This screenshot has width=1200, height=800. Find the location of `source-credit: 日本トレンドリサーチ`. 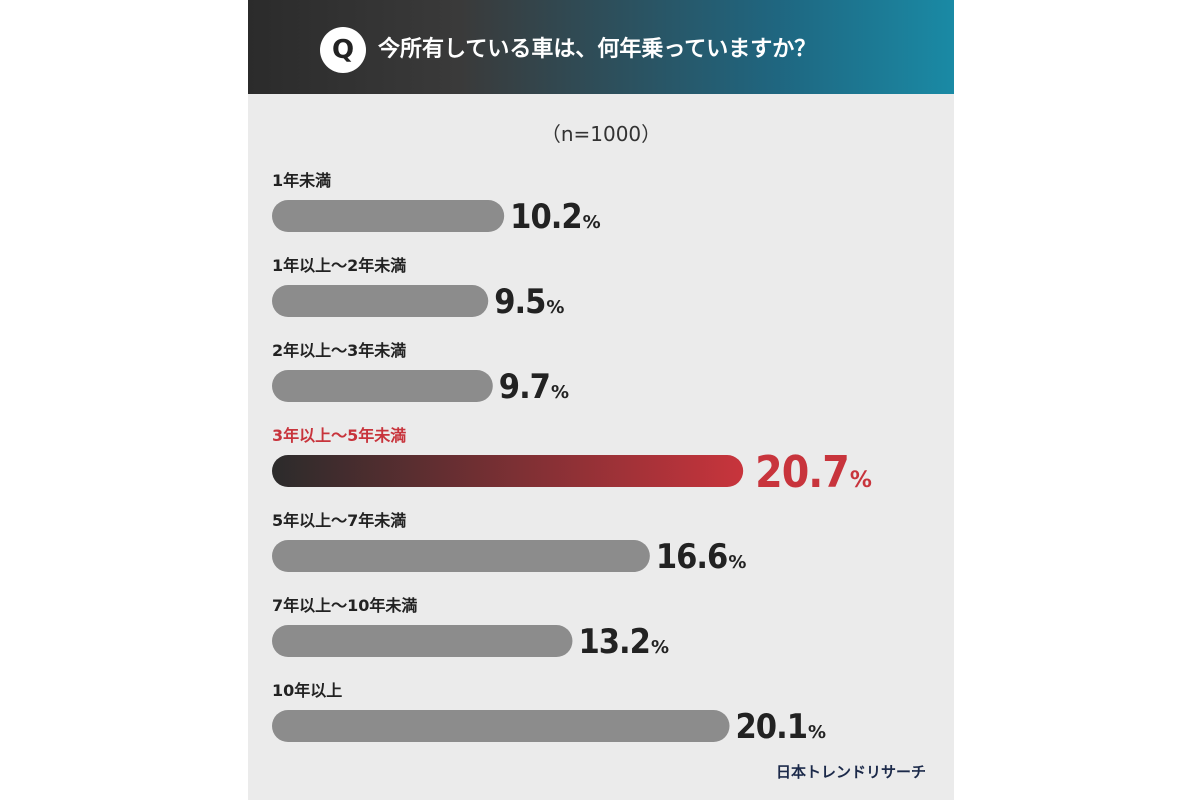

source-credit: 日本トレンドリサーチ is located at coordinates (850, 772).